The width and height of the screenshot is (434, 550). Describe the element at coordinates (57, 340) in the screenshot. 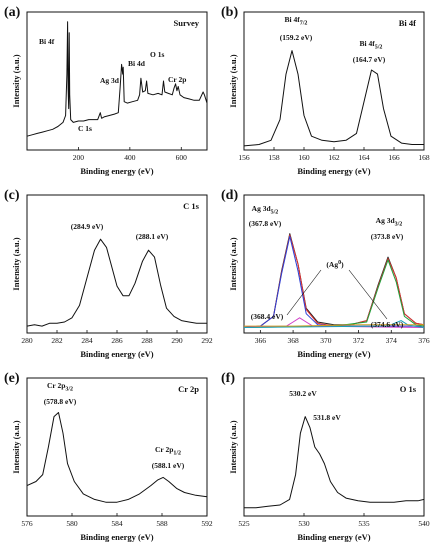

I see `x-tick-label: 282` at that location.